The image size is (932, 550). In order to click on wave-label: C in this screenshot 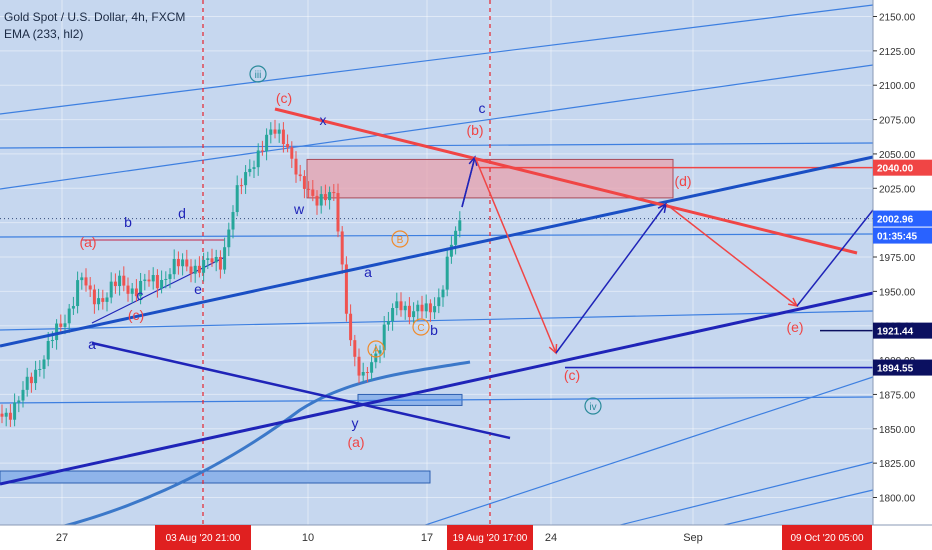, I will do `click(420, 328)`.